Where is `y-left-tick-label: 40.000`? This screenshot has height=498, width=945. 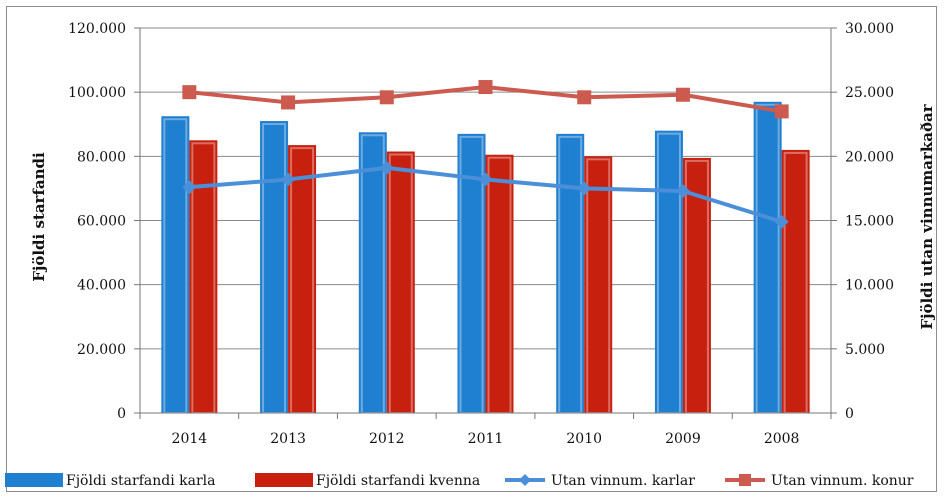 y-left-tick-label: 40.000 is located at coordinates (101, 286).